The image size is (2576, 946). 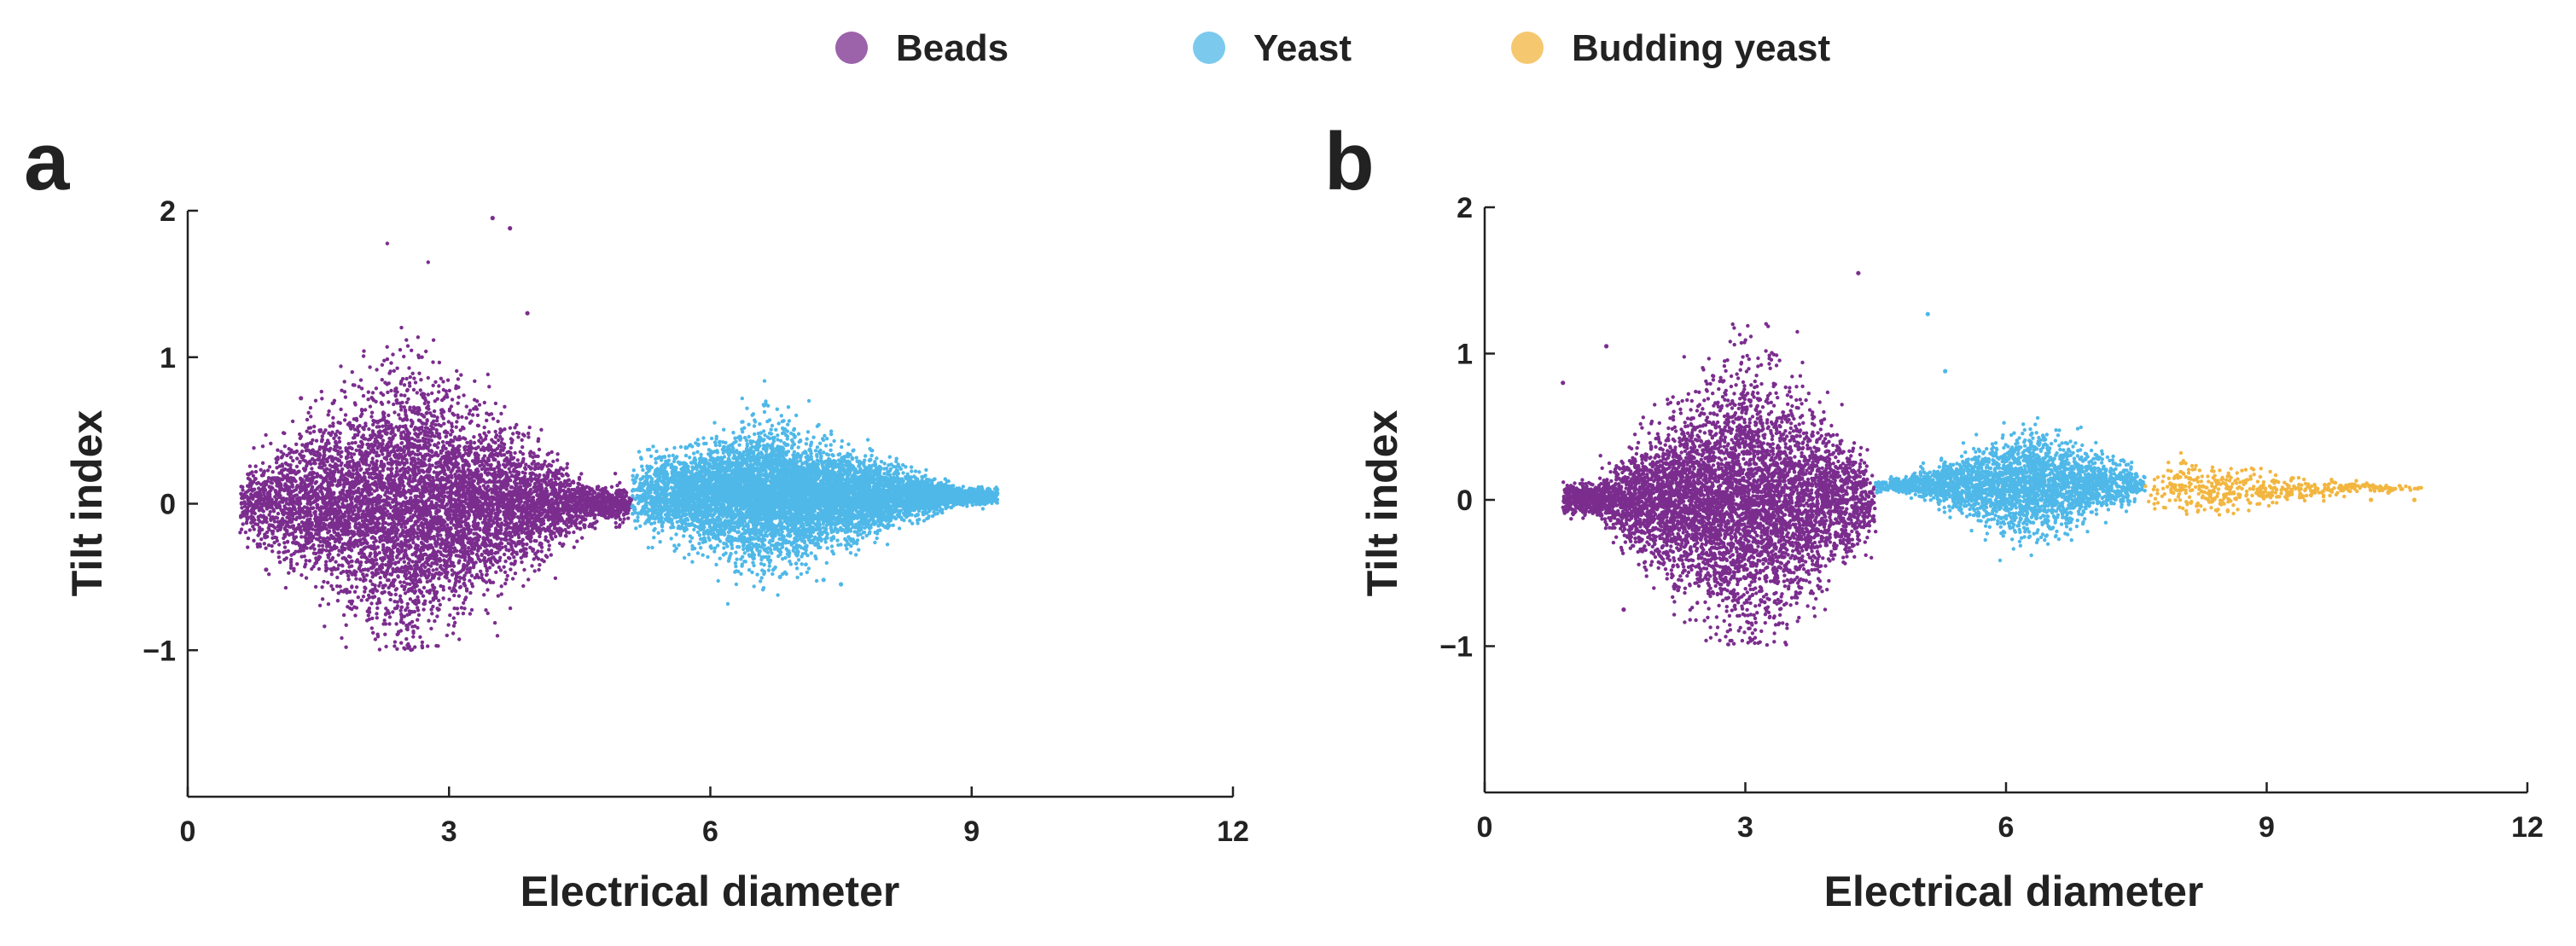 I want to click on legend-label-yeast: Yeast, so click(x=1302, y=48).